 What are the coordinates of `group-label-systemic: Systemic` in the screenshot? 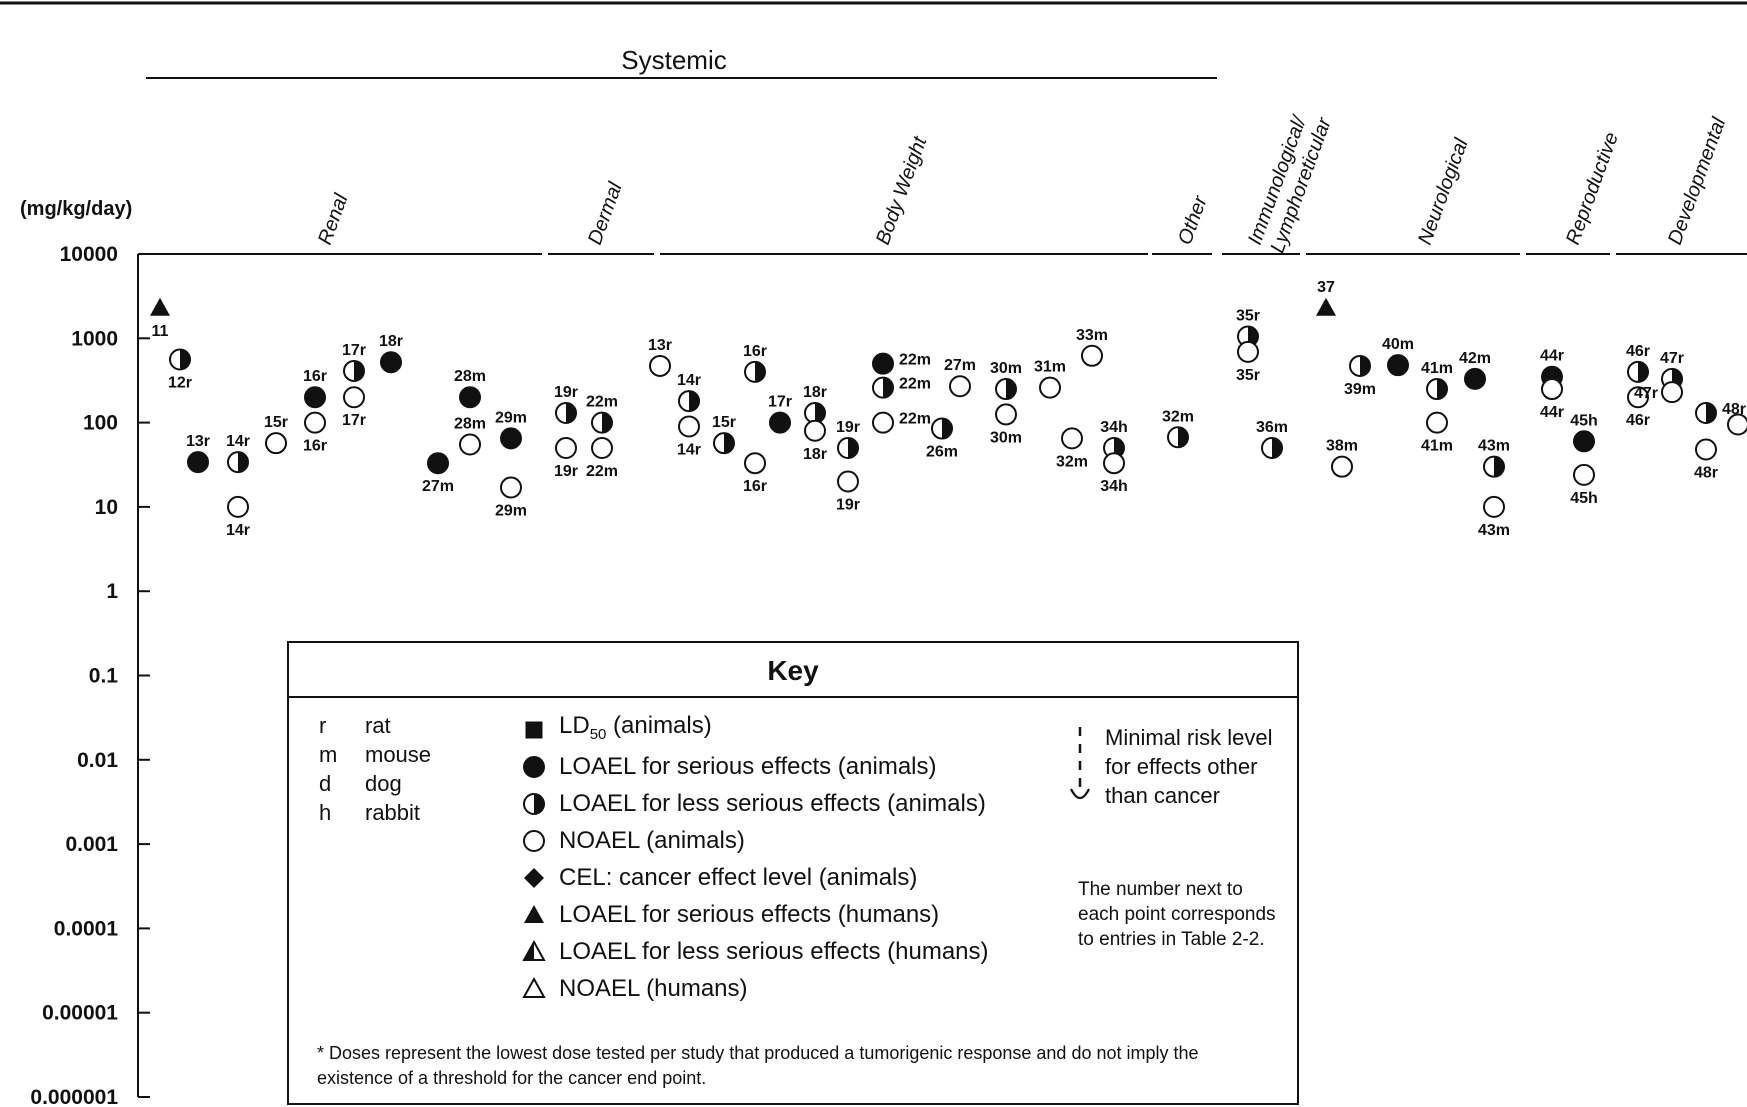 It's located at (673, 60).